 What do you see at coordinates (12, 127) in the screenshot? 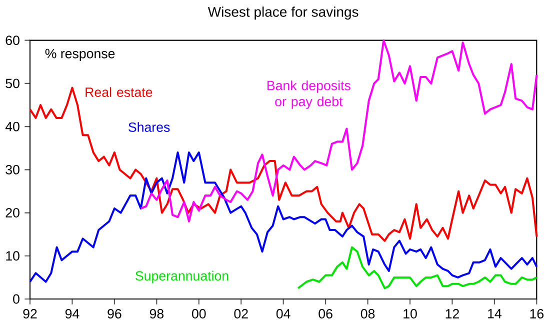
I see `y-tick-label: 40` at bounding box center [12, 127].